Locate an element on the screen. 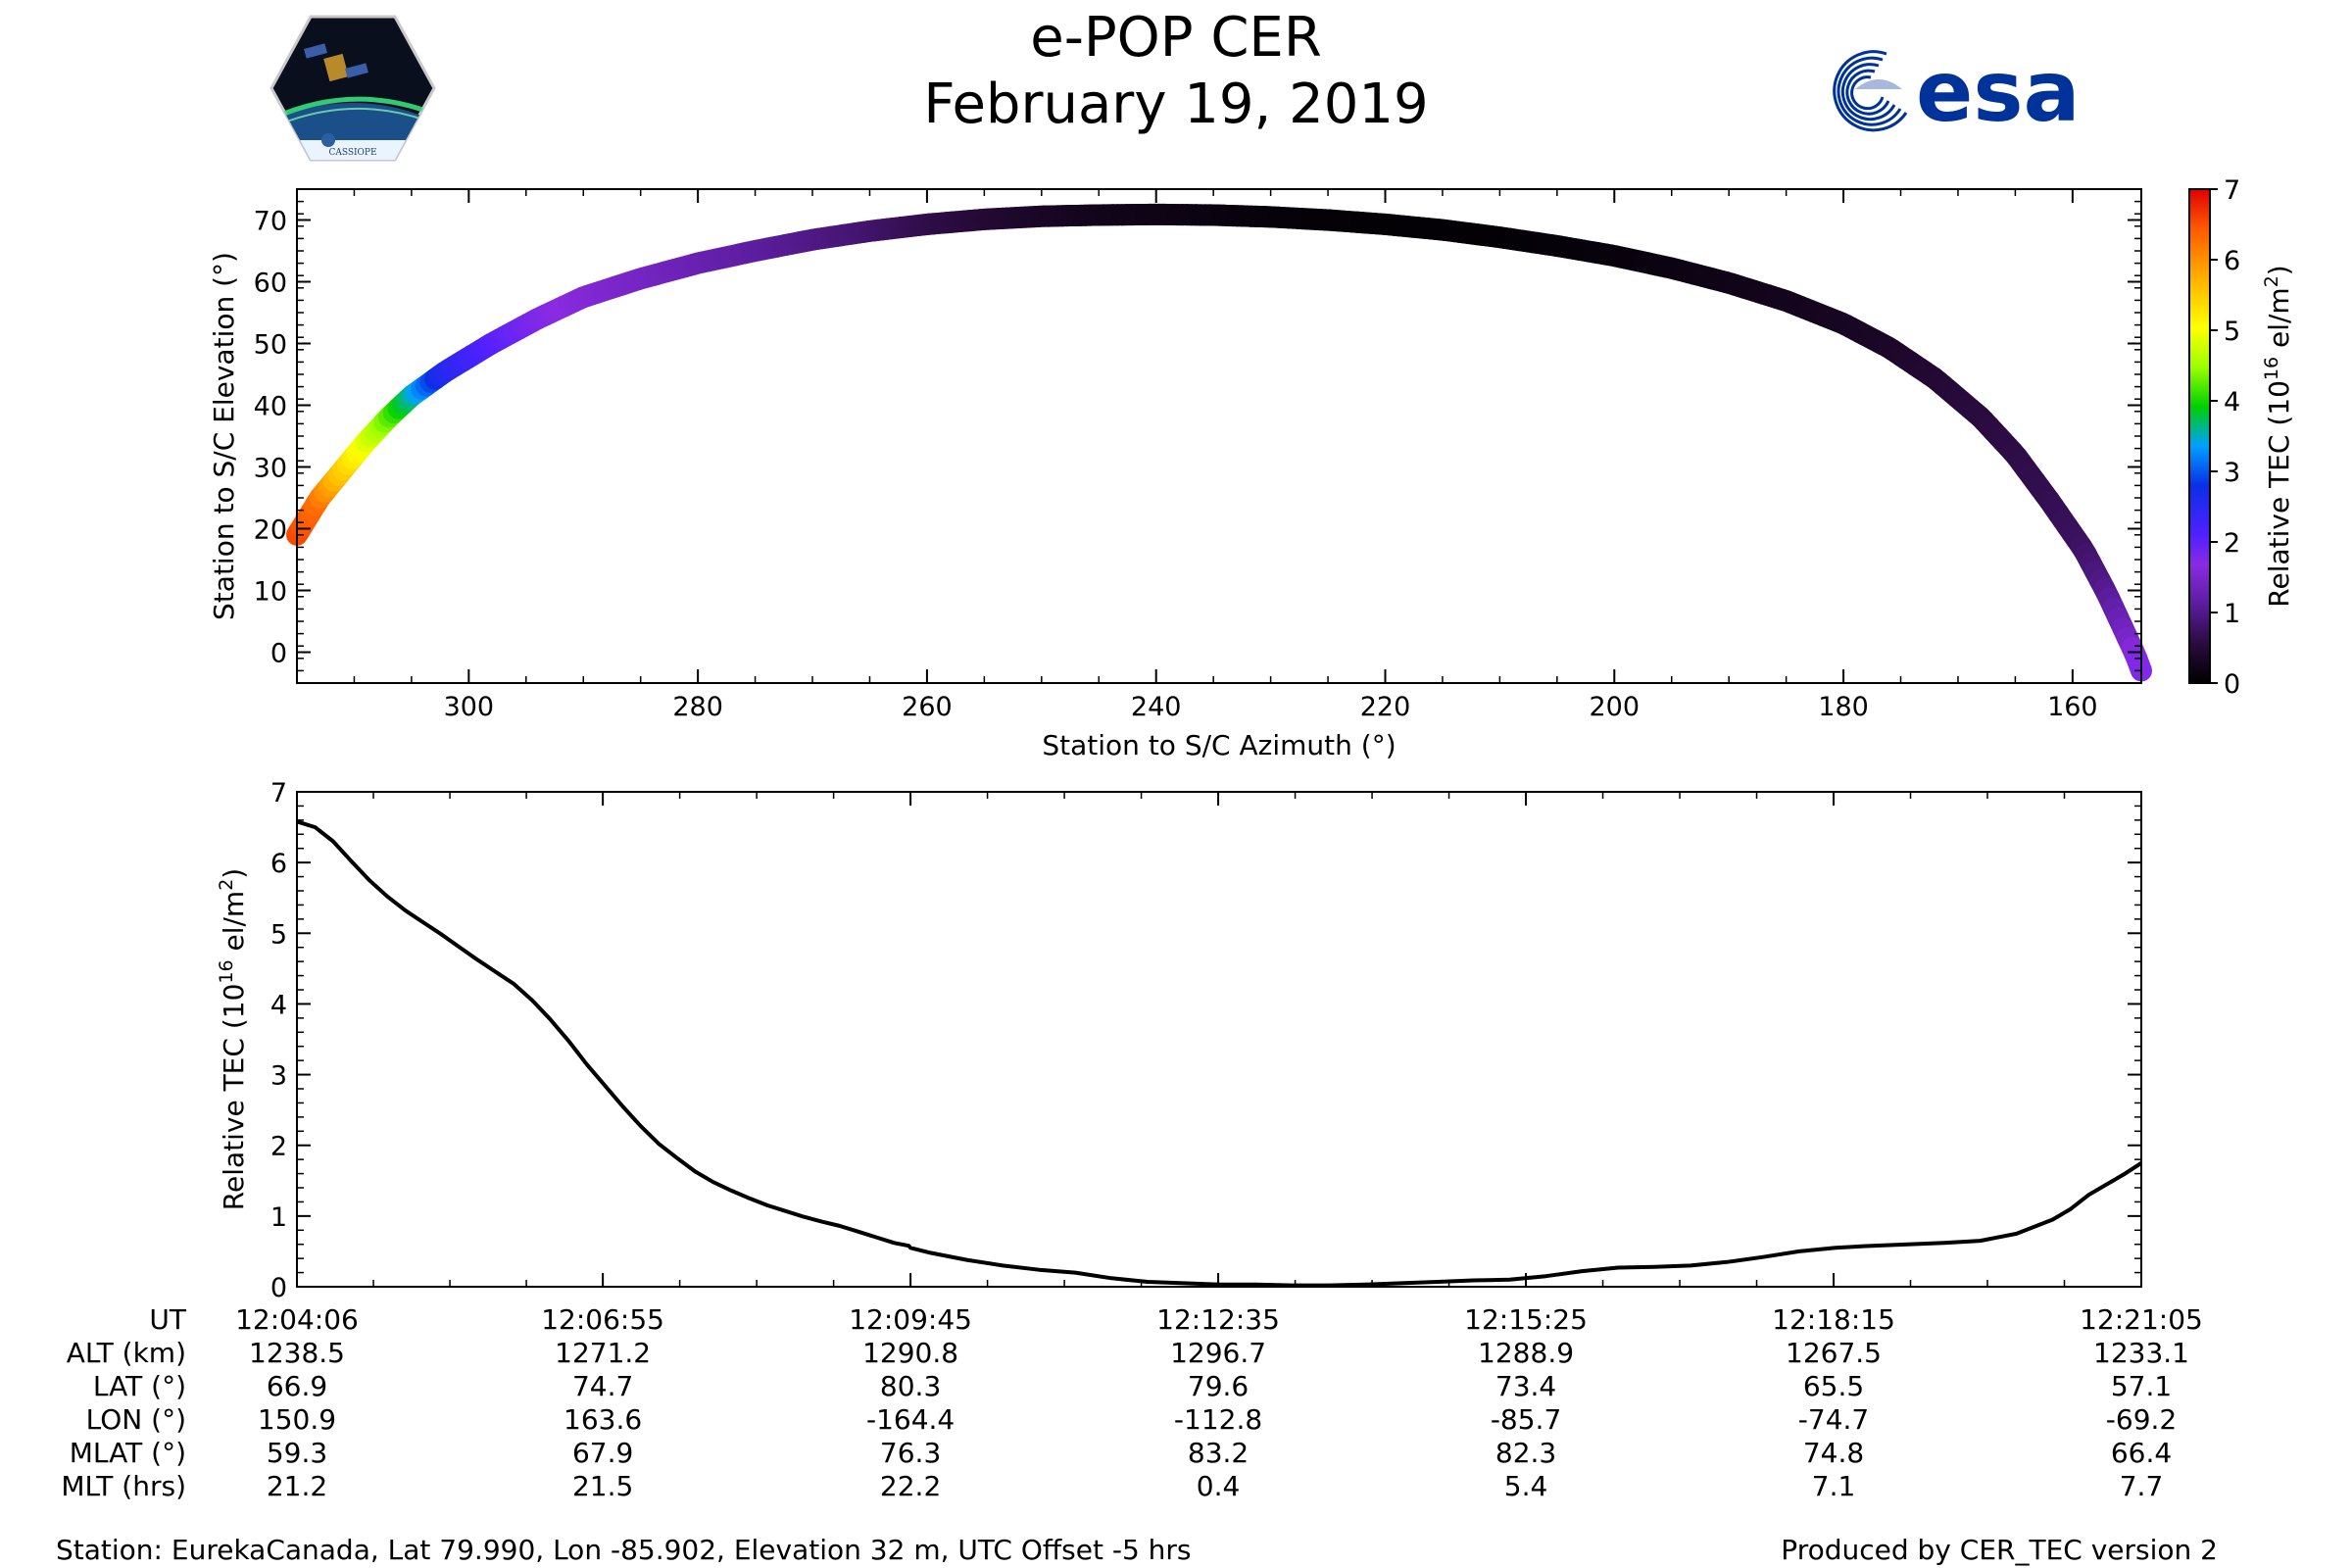 This screenshot has width=2352, height=1568. table-cell: -74.7 is located at coordinates (1833, 1419).